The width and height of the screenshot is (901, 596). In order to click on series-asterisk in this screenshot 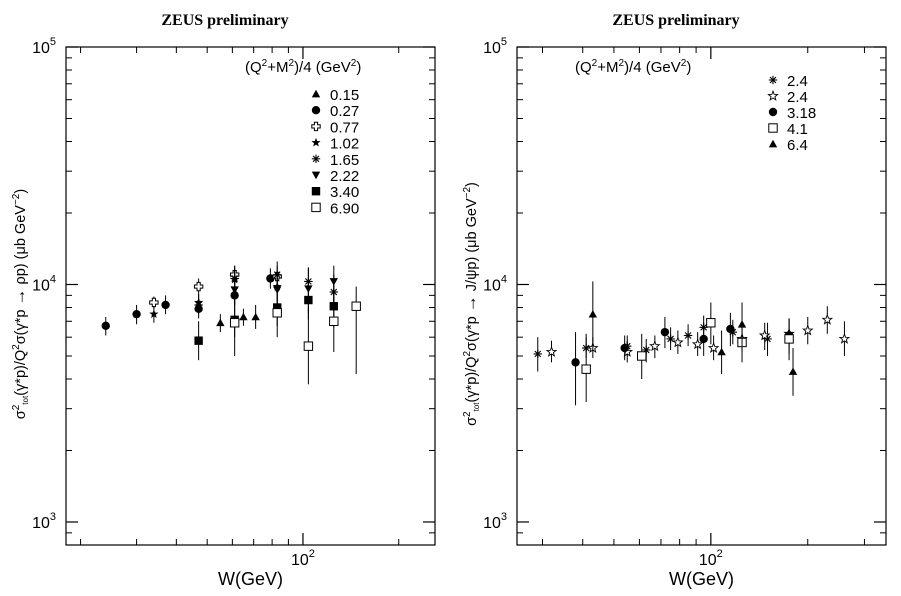, I will do `click(652, 343)`.